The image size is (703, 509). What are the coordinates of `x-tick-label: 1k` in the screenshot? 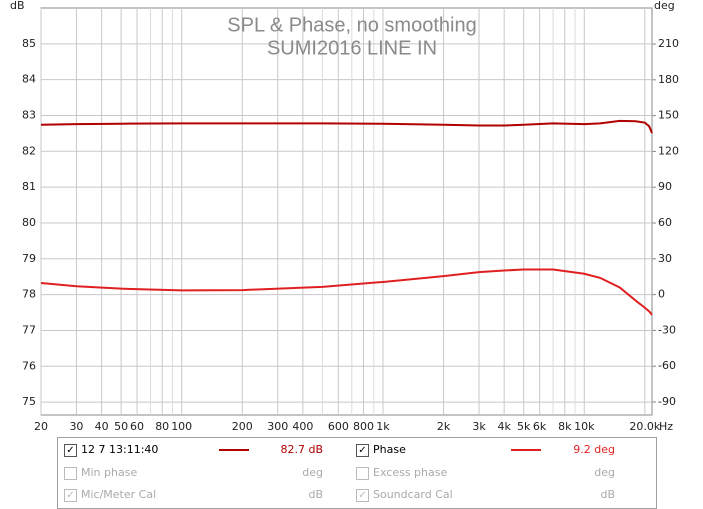 It's located at (383, 426).